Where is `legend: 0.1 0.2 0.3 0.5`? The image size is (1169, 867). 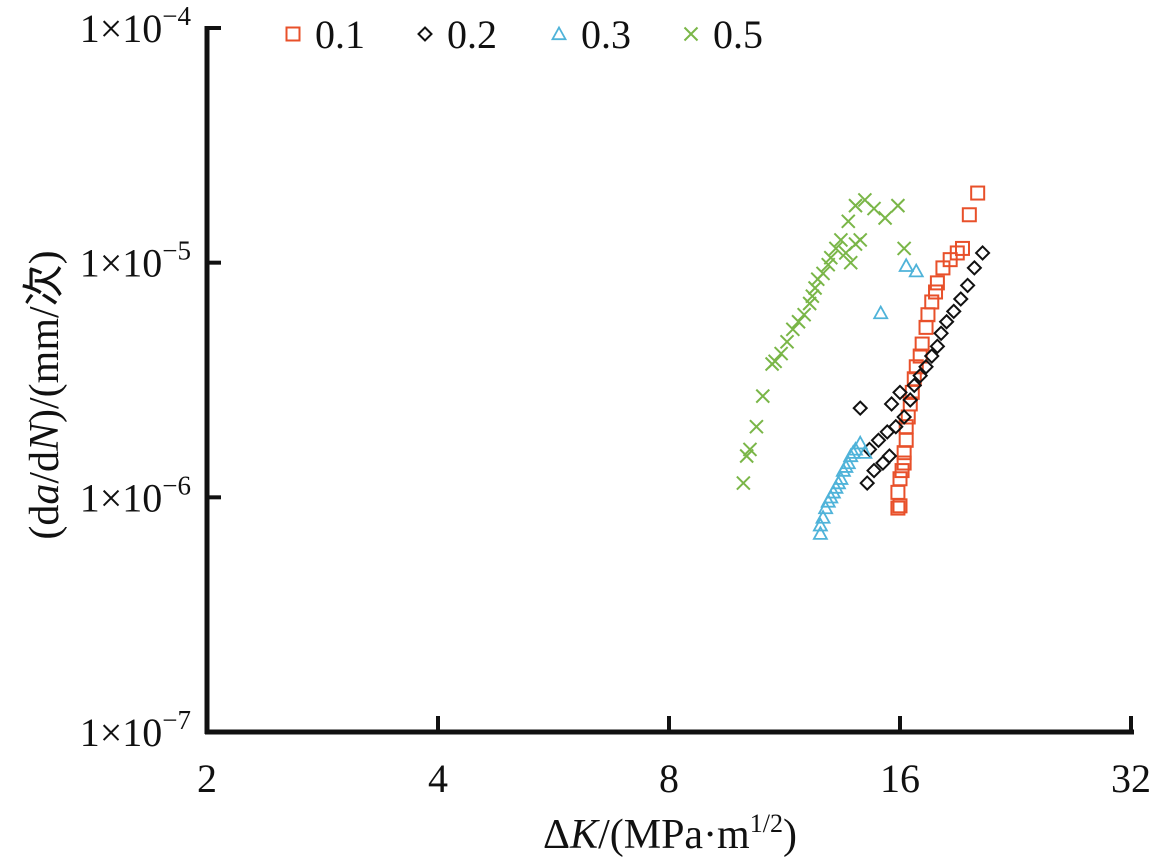 legend: 0.1 0.2 0.3 0.5 is located at coordinates (524, 34).